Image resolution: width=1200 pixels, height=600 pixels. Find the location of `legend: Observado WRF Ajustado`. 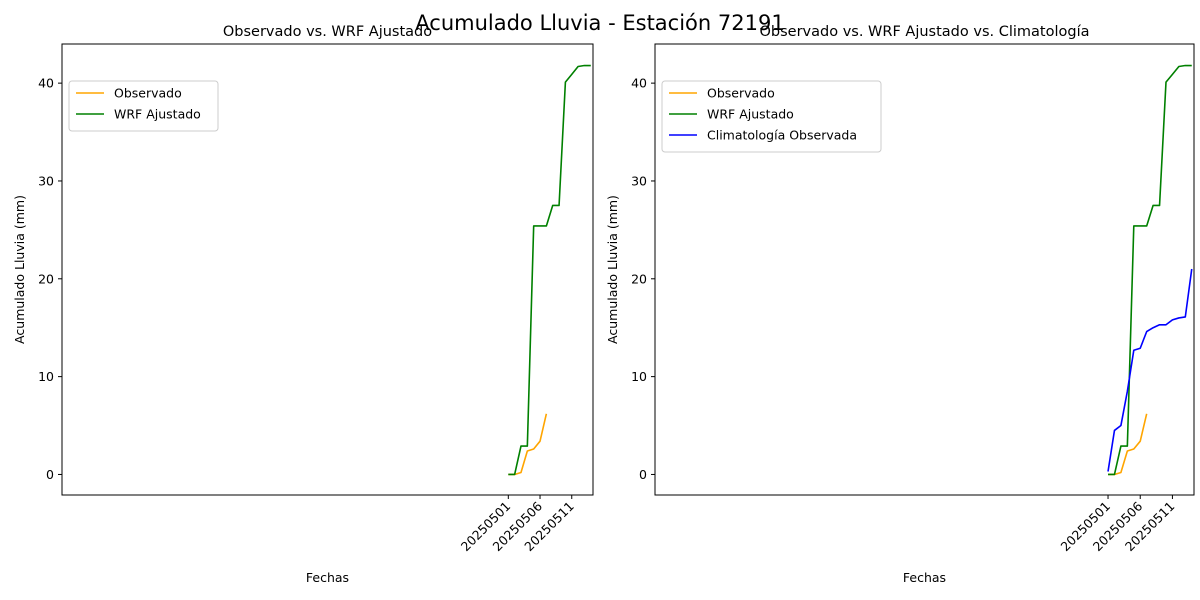

legend: Observado WRF Ajustado is located at coordinates (143, 106).